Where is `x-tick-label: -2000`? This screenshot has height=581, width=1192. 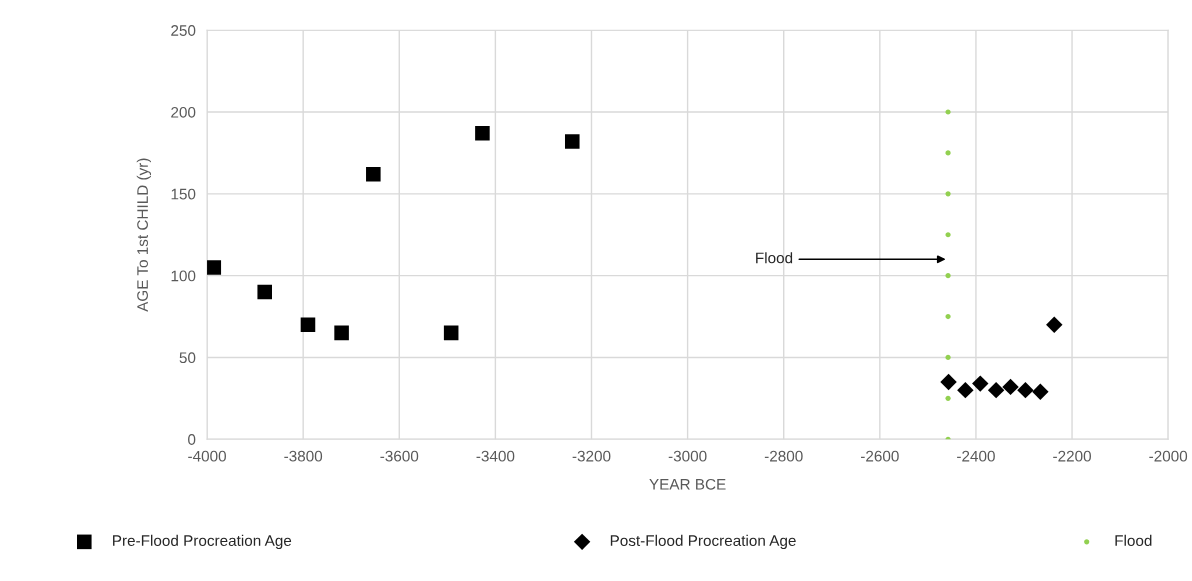
x-tick-label: -2000 is located at coordinates (1168, 456).